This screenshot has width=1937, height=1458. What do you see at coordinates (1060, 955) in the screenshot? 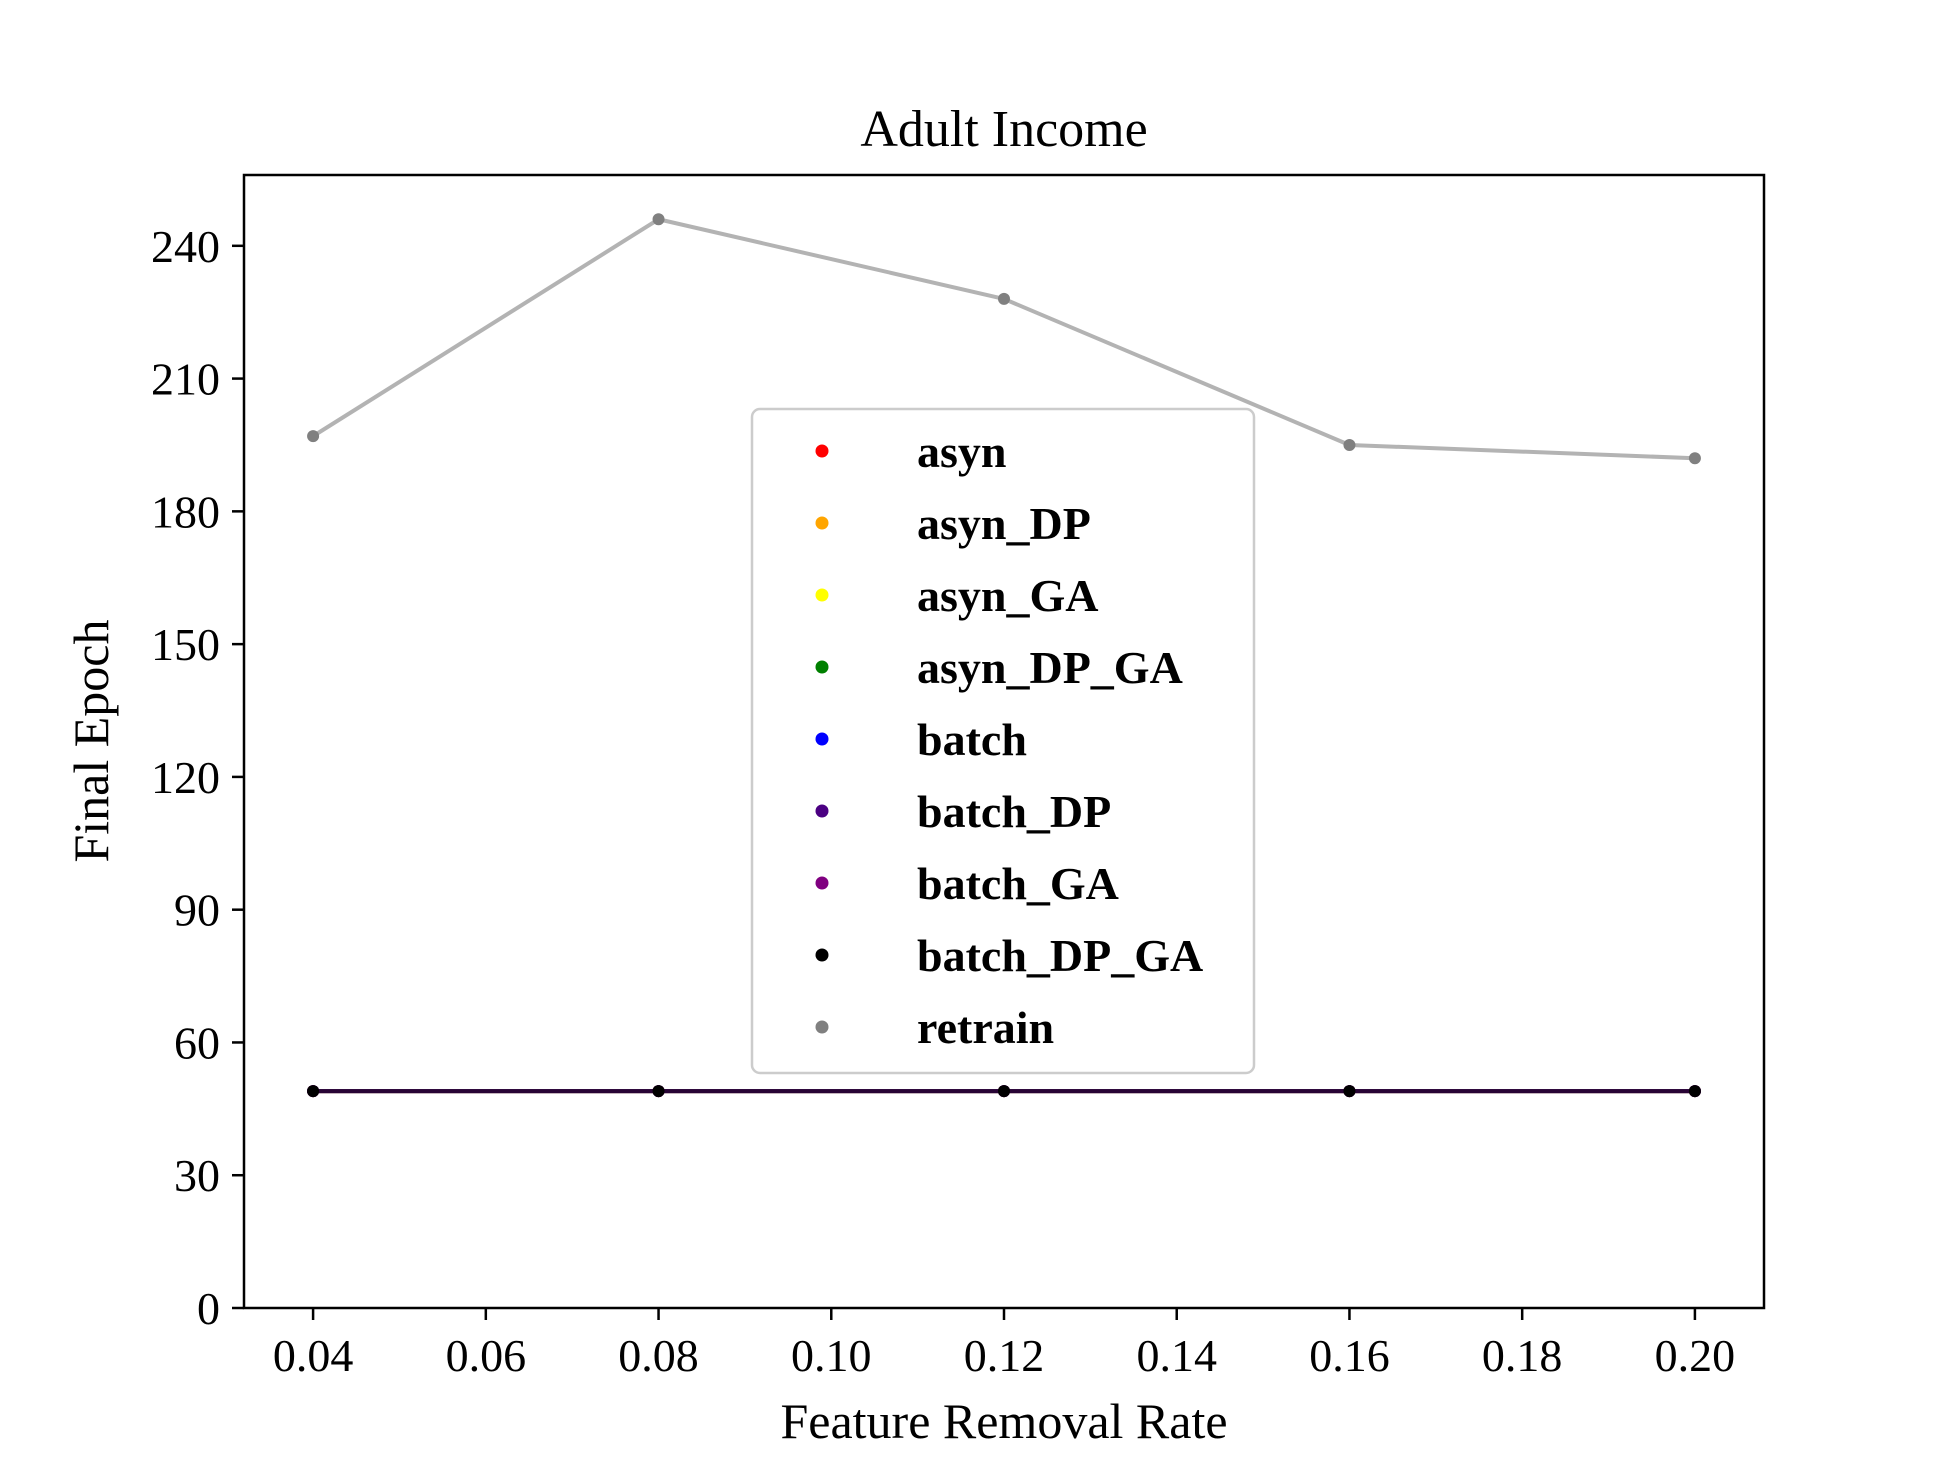
I see `legend-label: batch_DP_GA` at bounding box center [1060, 955].